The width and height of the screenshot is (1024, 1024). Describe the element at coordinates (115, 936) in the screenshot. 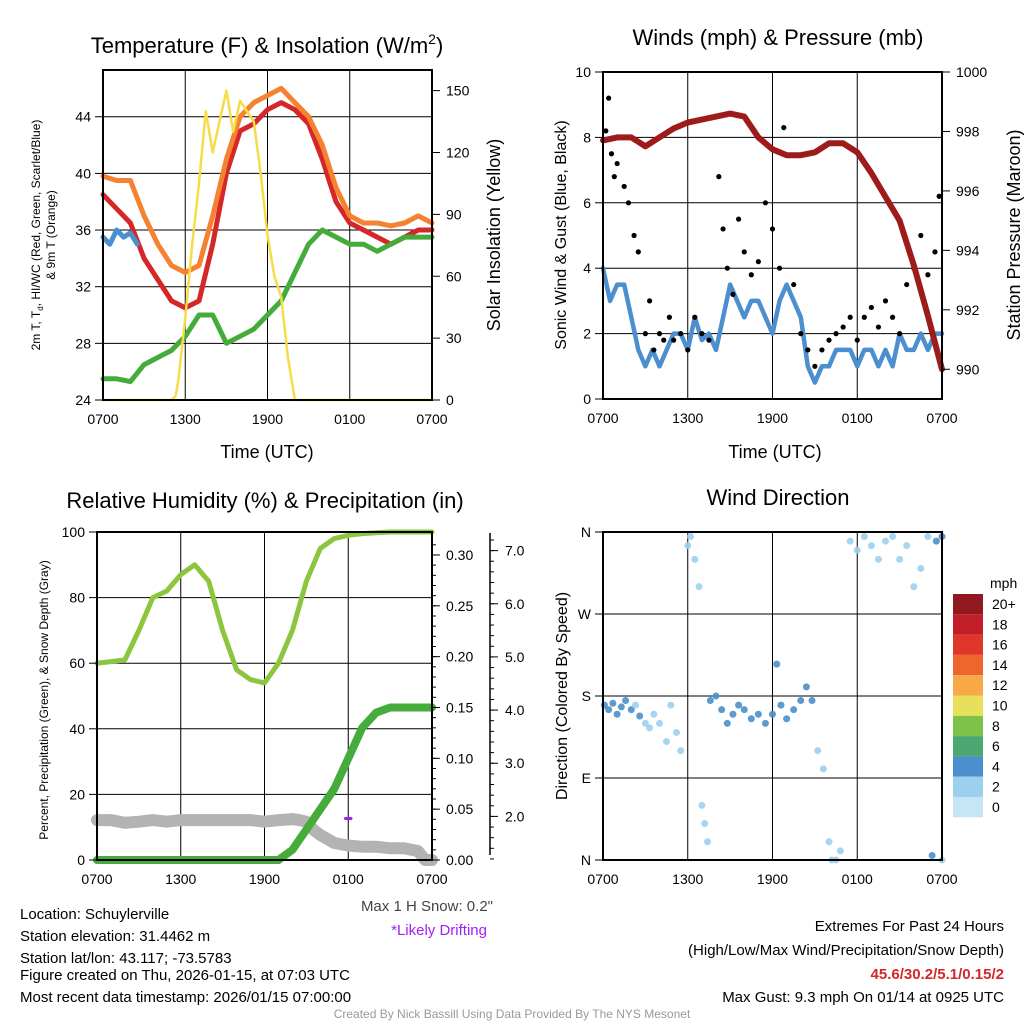

I see `elevation-text: Station elevation: 31.4462 m` at that location.